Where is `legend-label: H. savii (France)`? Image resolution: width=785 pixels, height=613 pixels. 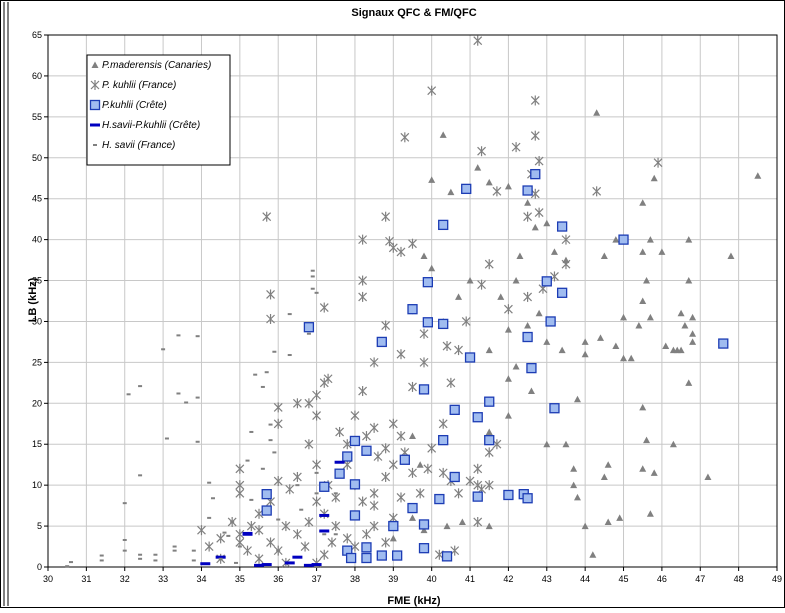
legend-label: H. savii (France) is located at coordinates (138, 145).